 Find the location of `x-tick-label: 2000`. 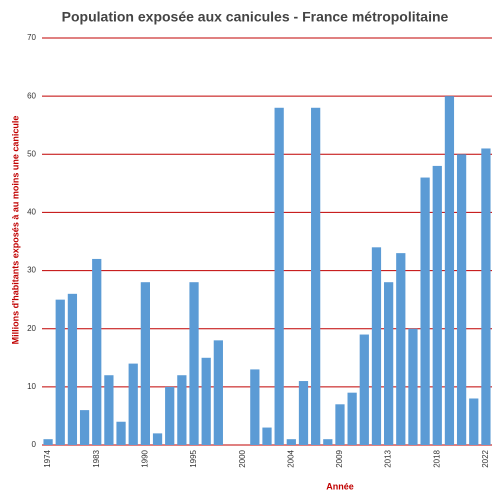

x-tick-label: 2000 is located at coordinates (242, 458).